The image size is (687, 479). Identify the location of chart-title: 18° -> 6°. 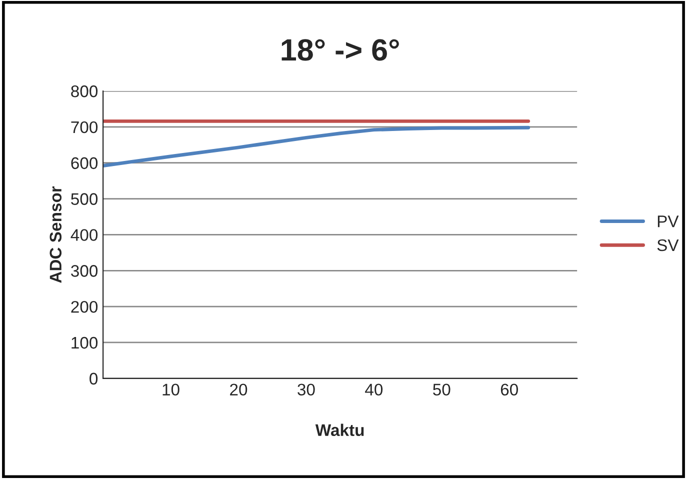
(340, 50).